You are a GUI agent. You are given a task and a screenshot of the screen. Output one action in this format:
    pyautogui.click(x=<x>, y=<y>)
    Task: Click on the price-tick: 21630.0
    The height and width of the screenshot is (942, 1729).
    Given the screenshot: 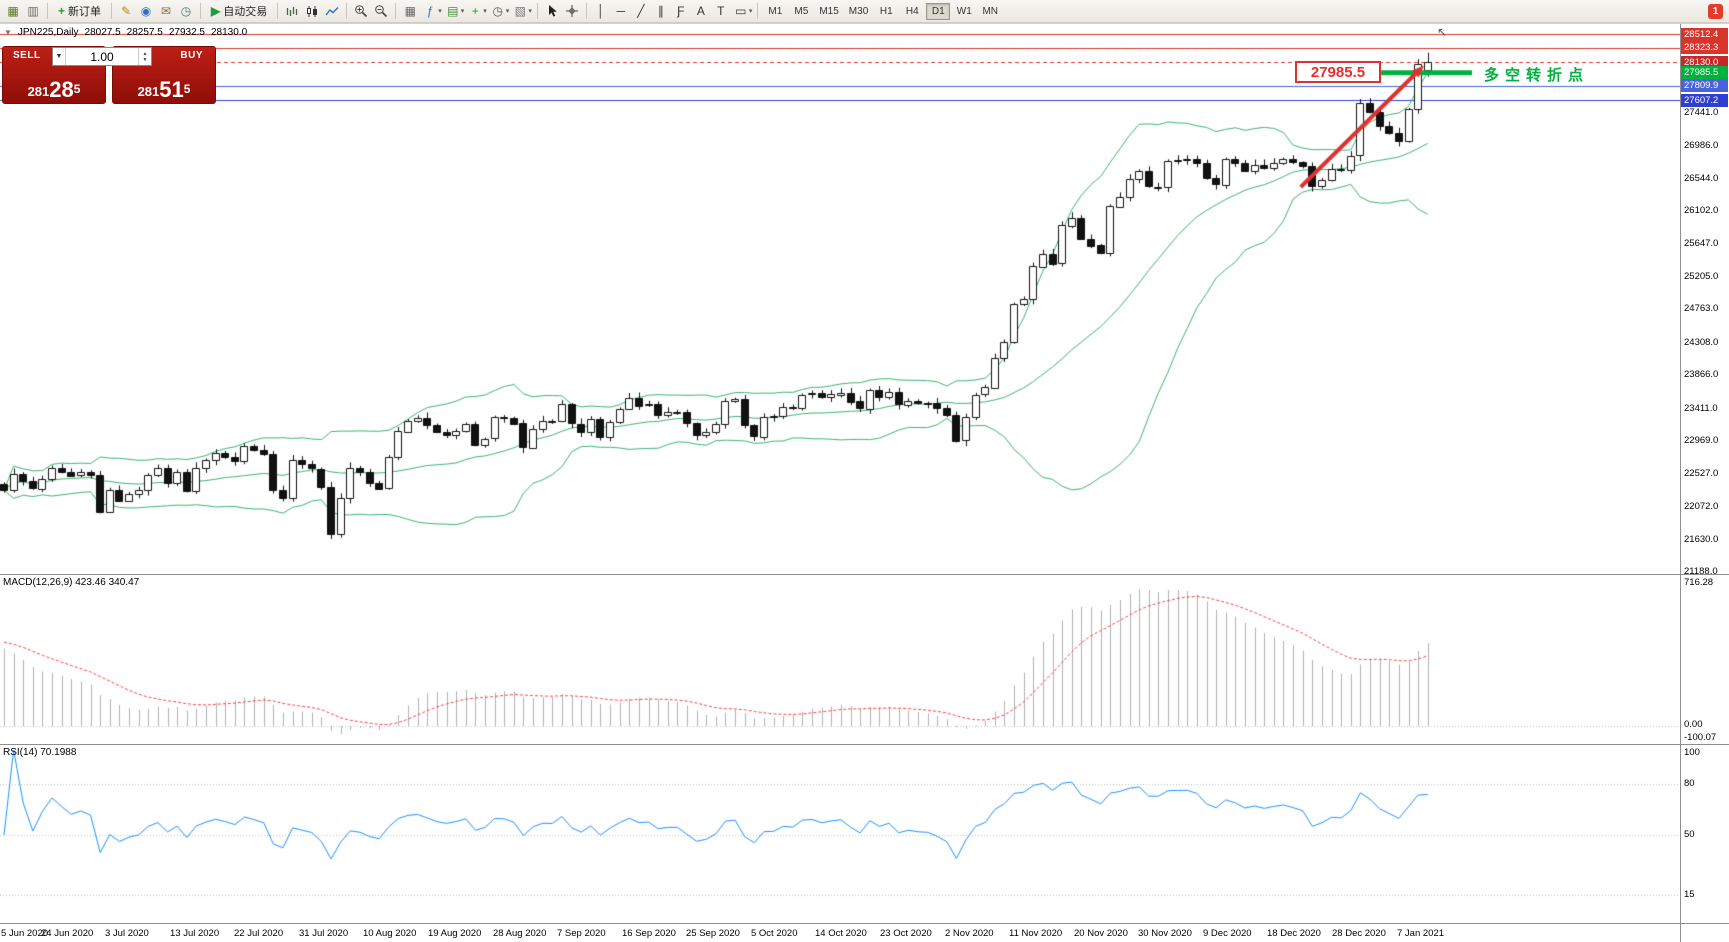 What is the action you would take?
    pyautogui.click(x=1701, y=539)
    